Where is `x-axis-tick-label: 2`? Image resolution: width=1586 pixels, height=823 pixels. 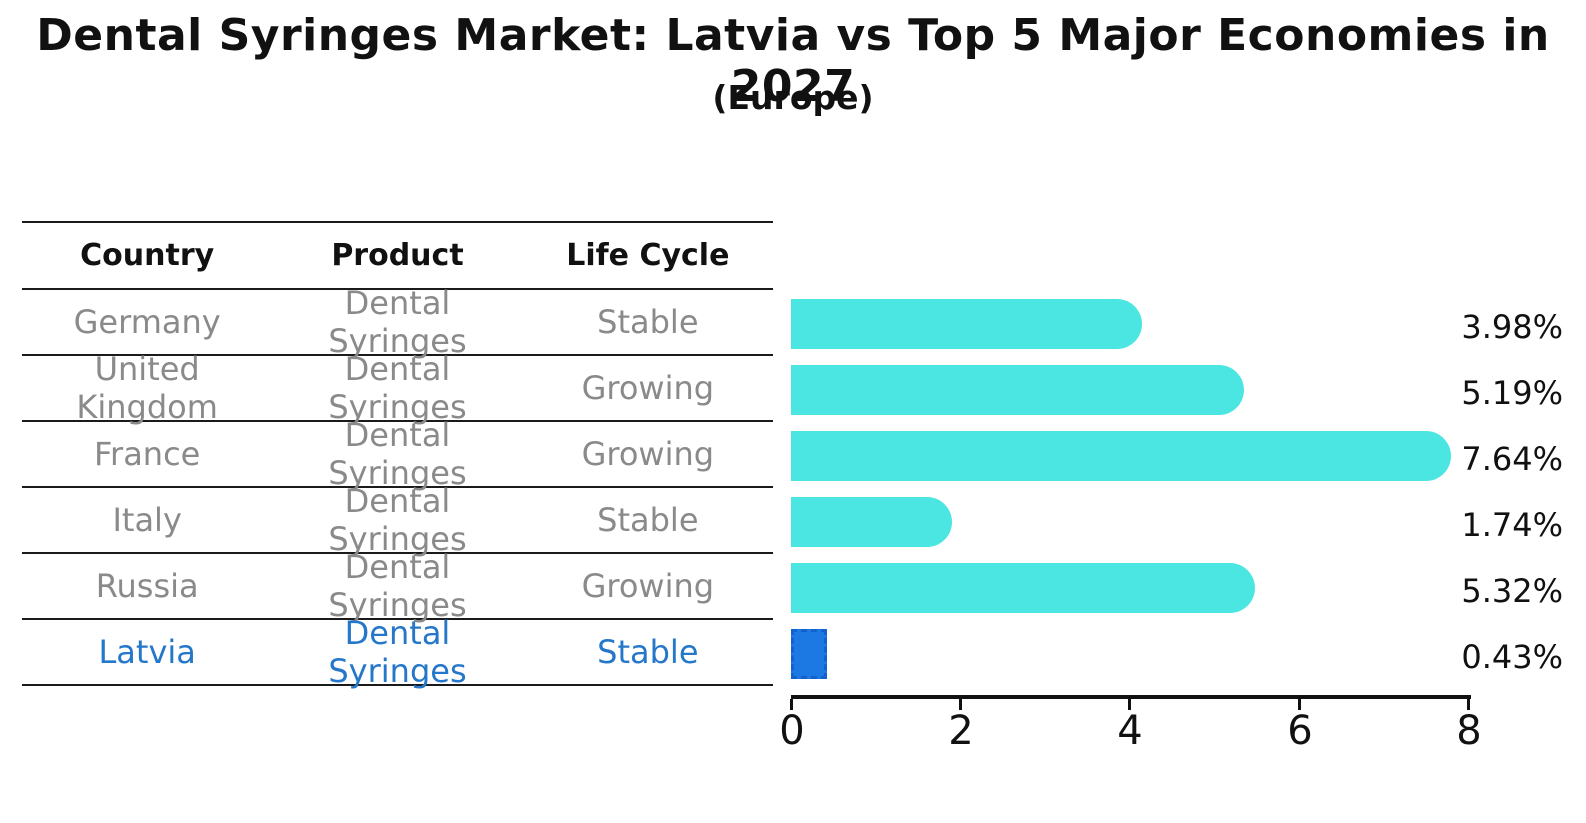 x-axis-tick-label: 2 is located at coordinates (961, 731).